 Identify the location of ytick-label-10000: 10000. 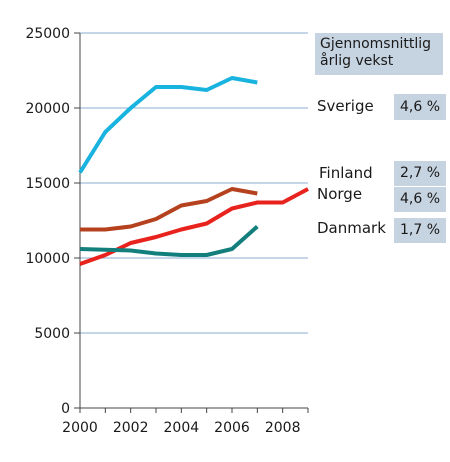
(47, 259).